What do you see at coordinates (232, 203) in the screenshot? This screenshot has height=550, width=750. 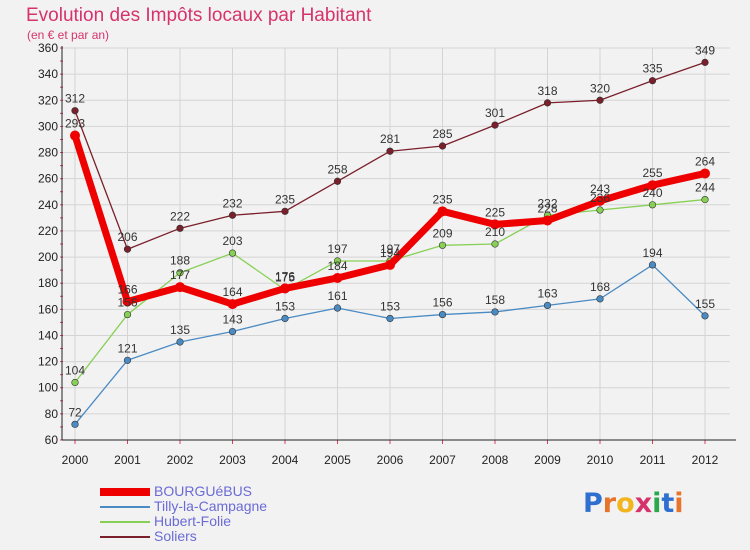 I see `data-label: 232` at bounding box center [232, 203].